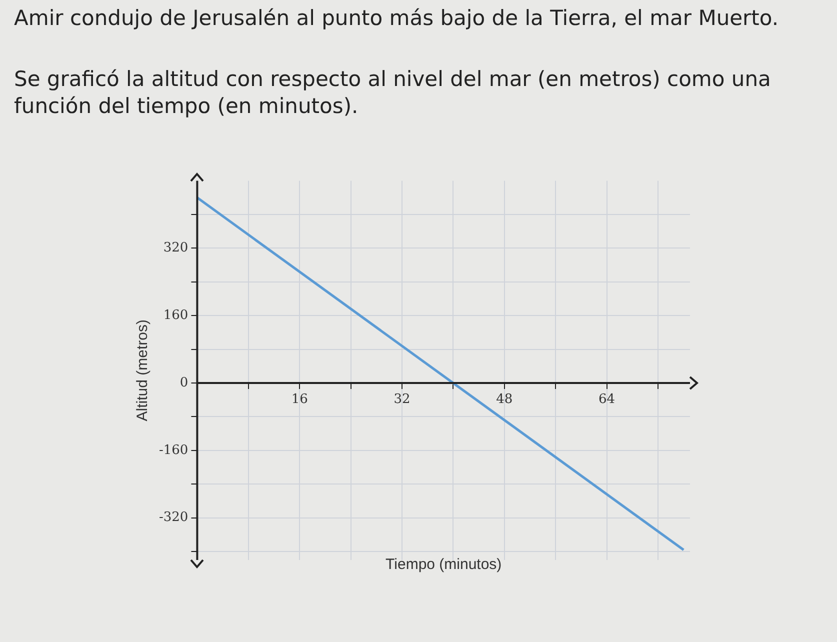  I want to click on y-tick-label: 160, so click(175, 315).